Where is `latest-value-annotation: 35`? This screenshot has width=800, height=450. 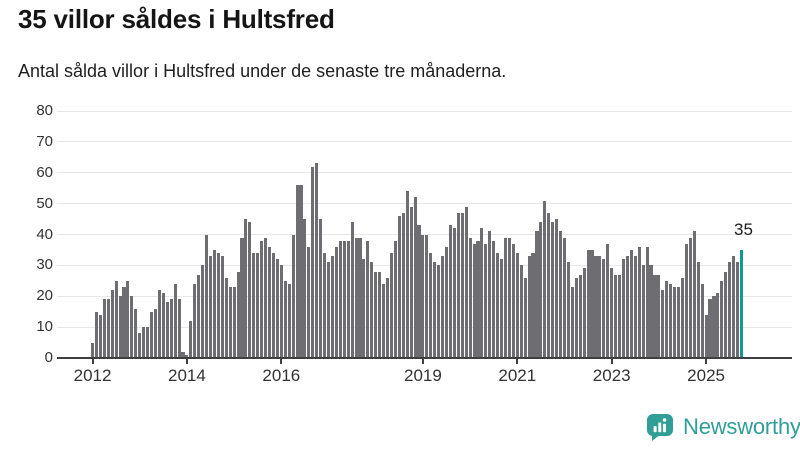 latest-value-annotation: 35 is located at coordinates (743, 229).